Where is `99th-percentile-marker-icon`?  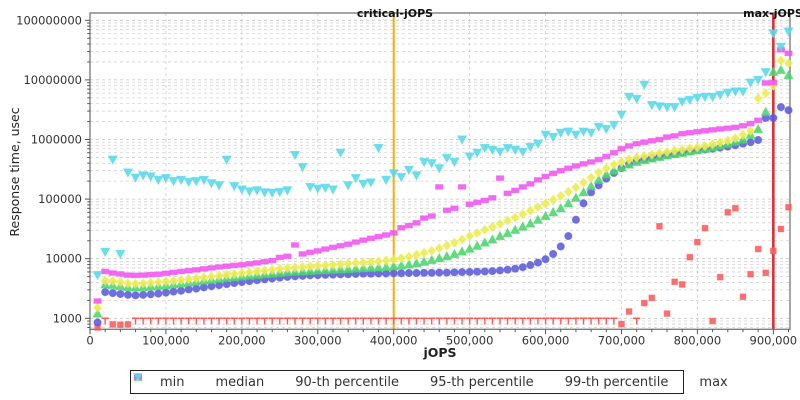 99th-percentile-marker-icon is located at coordinates (346, 381).